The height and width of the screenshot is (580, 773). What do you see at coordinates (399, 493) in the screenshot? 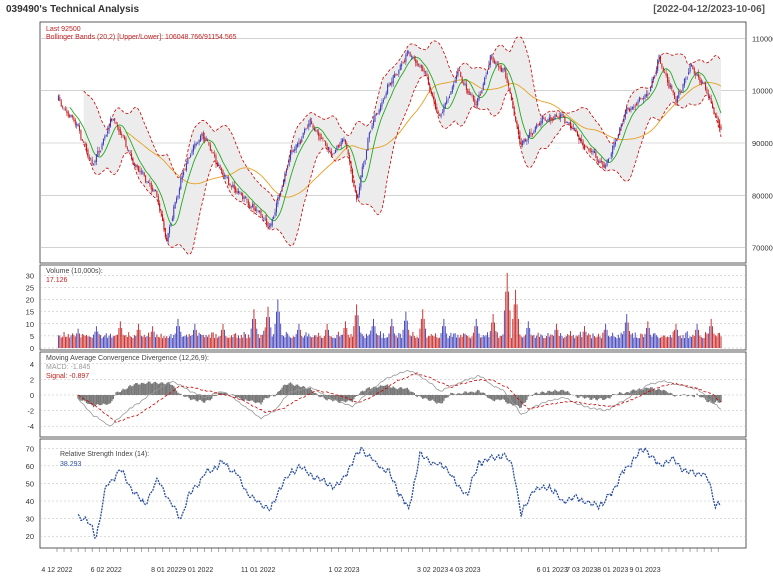
I see `rsi-line` at bounding box center [399, 493].